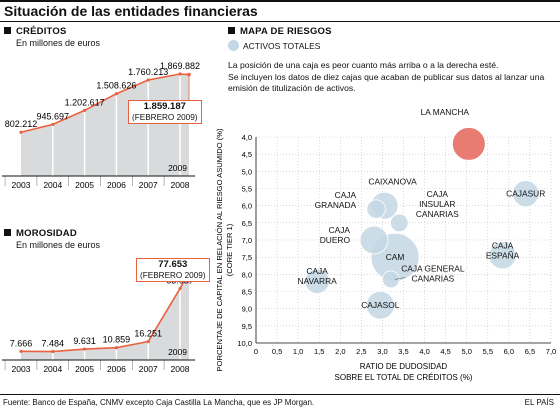  Describe the element at coordinates (148, 369) in the screenshot. I see `morosidad-x-label: 2007` at that location.